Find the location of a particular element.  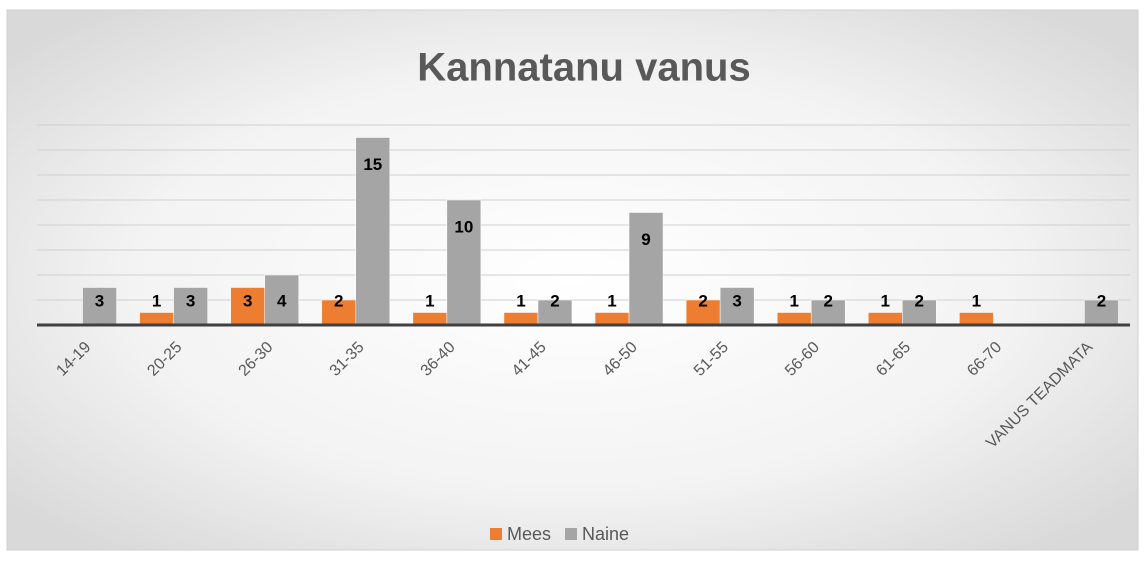

data-label: 10 is located at coordinates (463, 226).